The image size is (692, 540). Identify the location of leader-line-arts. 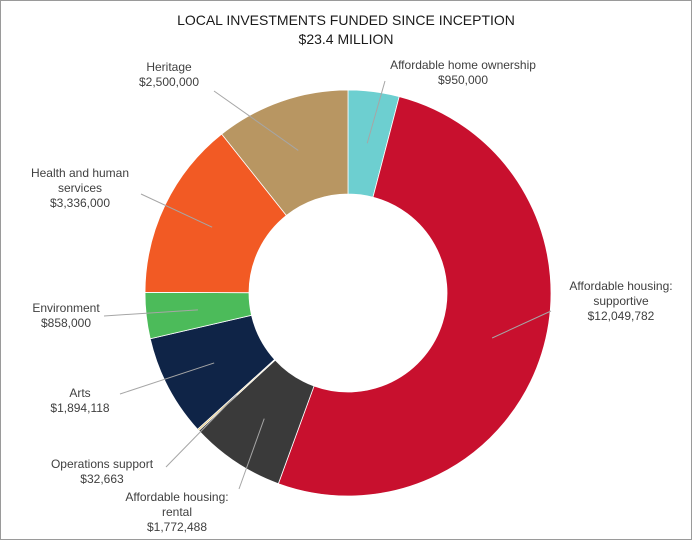
(167, 378).